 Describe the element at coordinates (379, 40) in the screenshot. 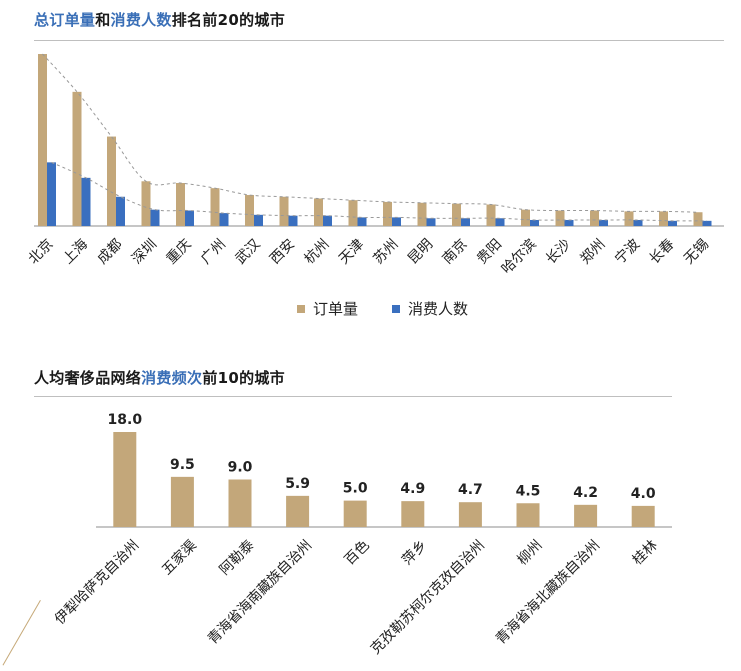

I see `chart1-title-divider` at that location.